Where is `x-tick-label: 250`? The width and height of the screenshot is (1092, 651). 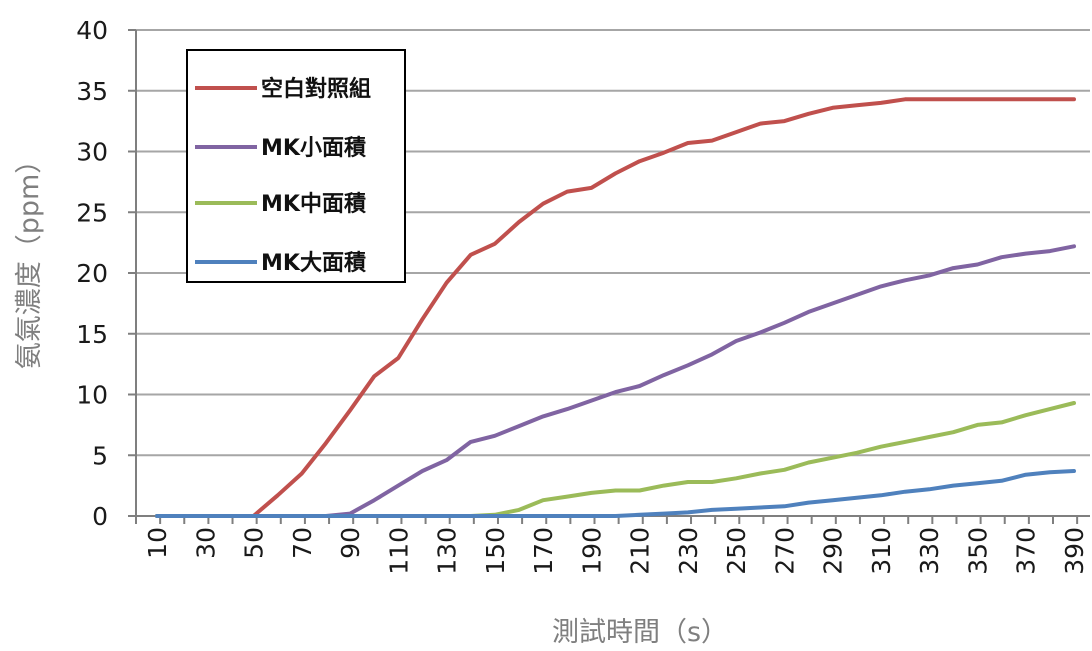
x-tick-label: 250 is located at coordinates (736, 551).